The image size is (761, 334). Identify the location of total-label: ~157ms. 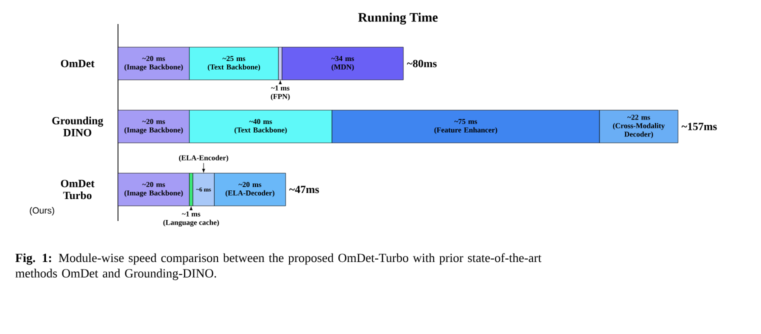
(699, 126).